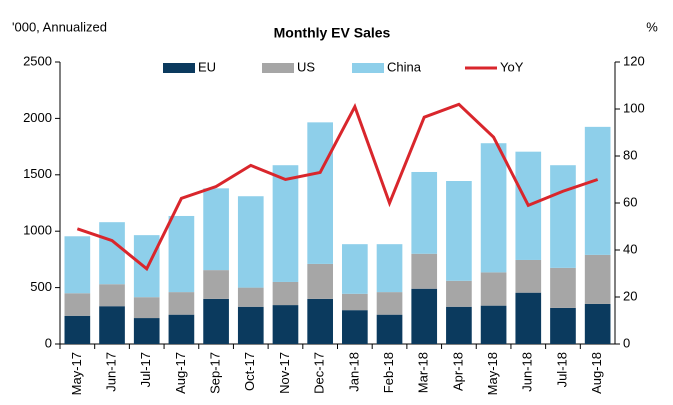  Describe the element at coordinates (423, 372) in the screenshot. I see `x-tick-label: Mar-18` at that location.